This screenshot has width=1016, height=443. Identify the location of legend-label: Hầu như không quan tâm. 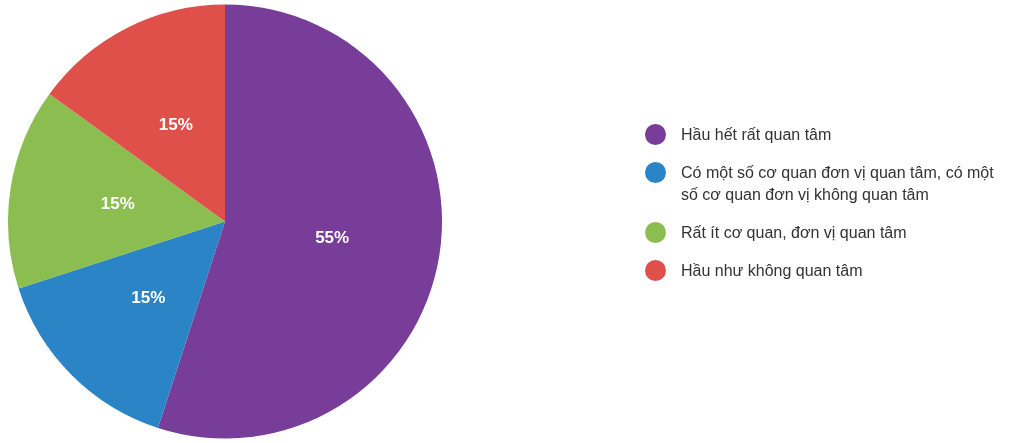
(772, 271).